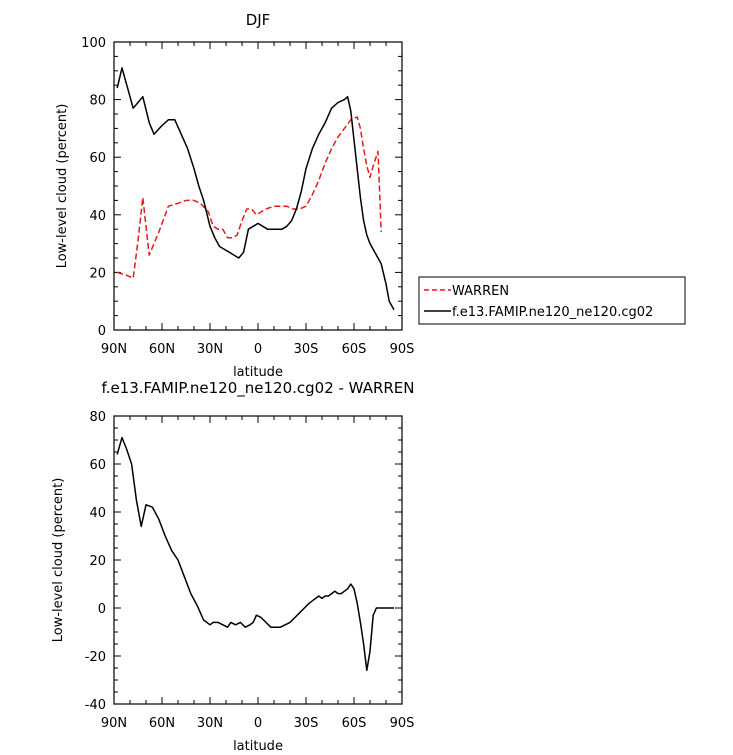 The width and height of the screenshot is (733, 755). What do you see at coordinates (95, 705) in the screenshot?
I see `y-tick-label: -40` at bounding box center [95, 705].